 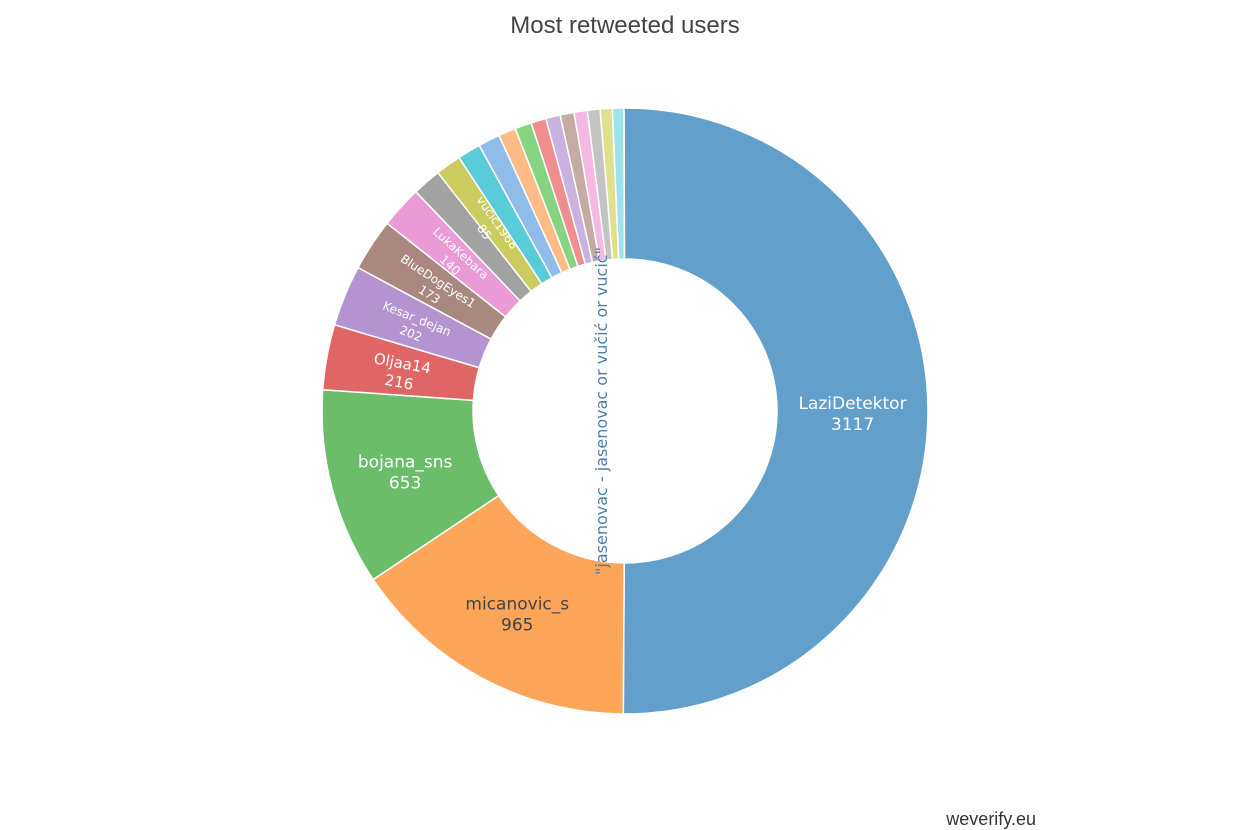 What do you see at coordinates (405, 462) in the screenshot?
I see `slice-label-name: bojana_sns` at bounding box center [405, 462].